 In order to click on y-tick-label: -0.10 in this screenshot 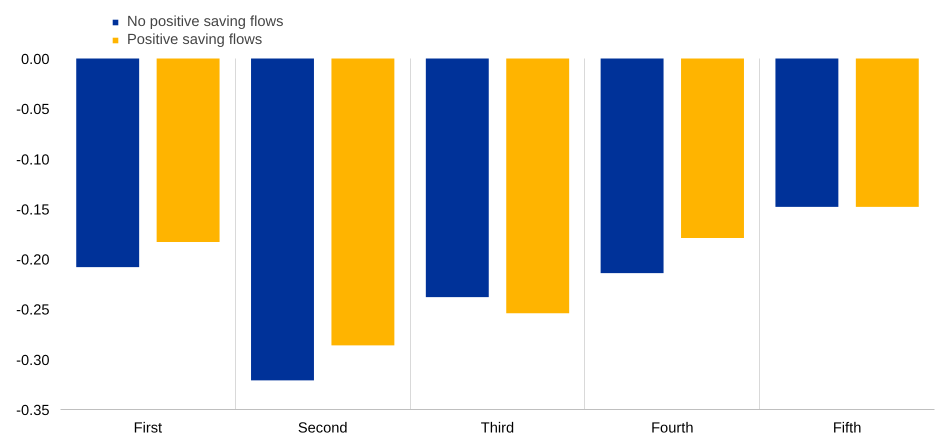, I will do `click(33, 160)`.